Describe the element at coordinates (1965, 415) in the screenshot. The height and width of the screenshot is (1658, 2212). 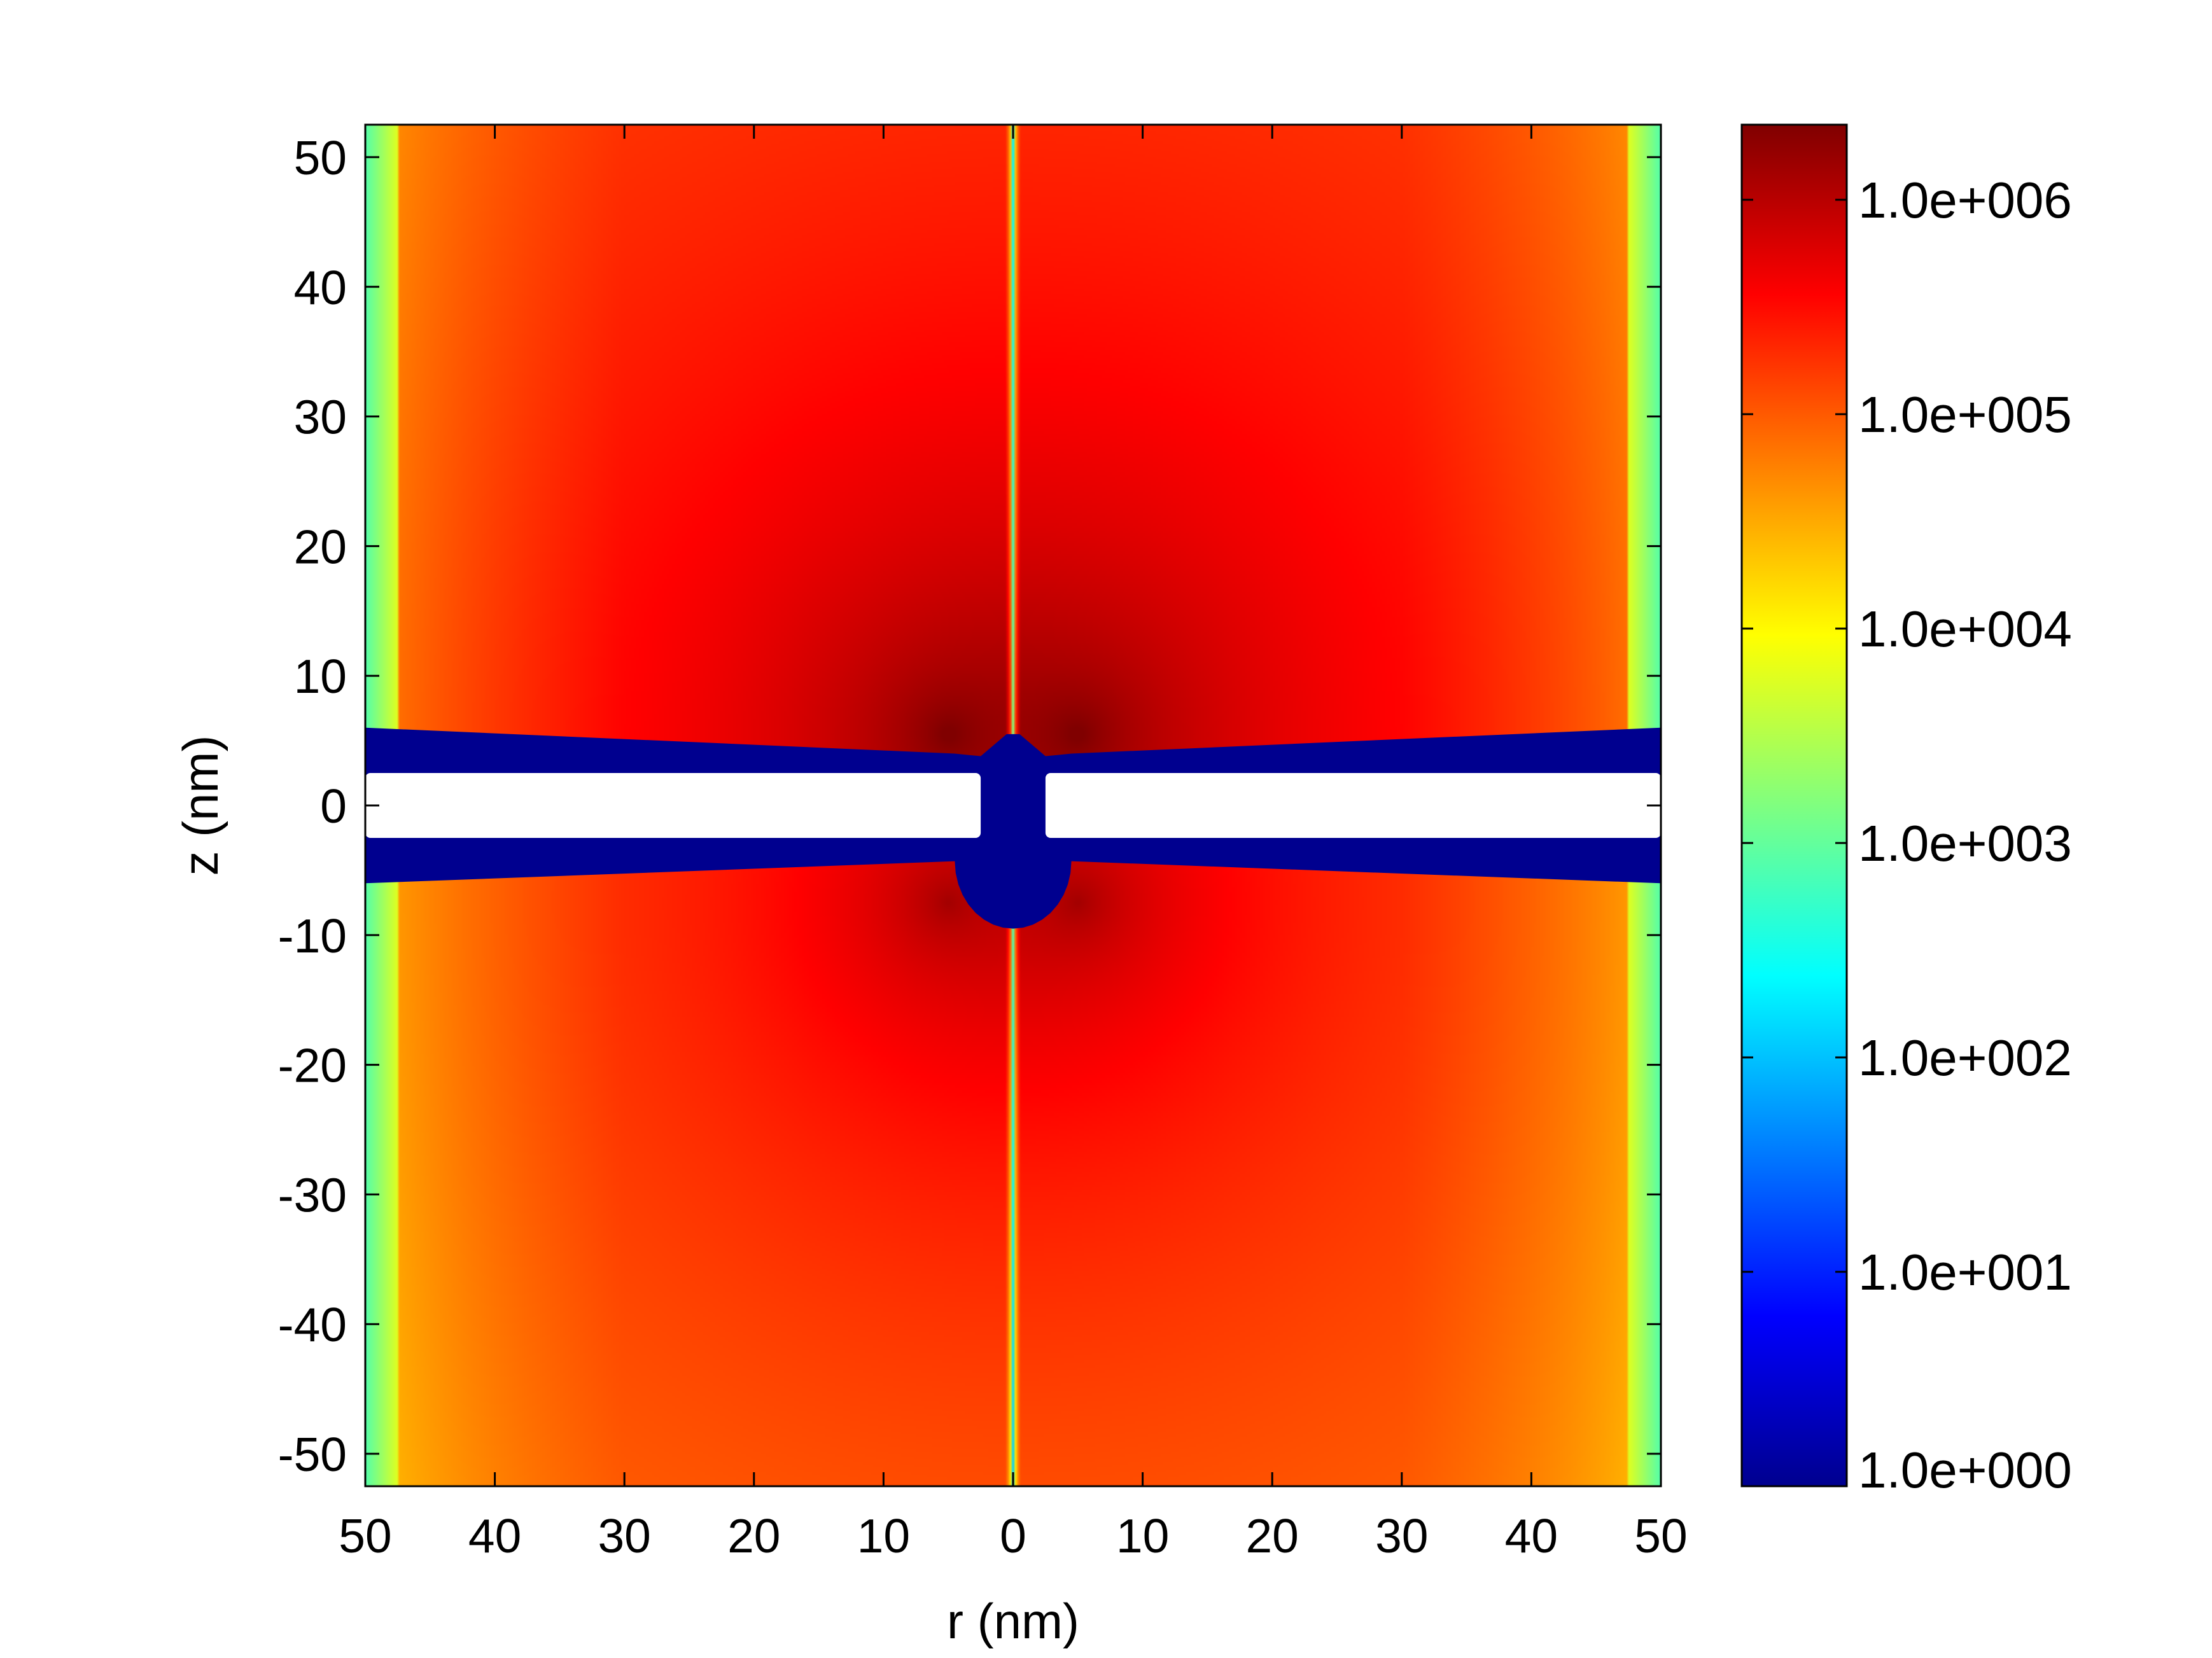
I see `colorbar-tick-label: 1.0e+005` at that location.